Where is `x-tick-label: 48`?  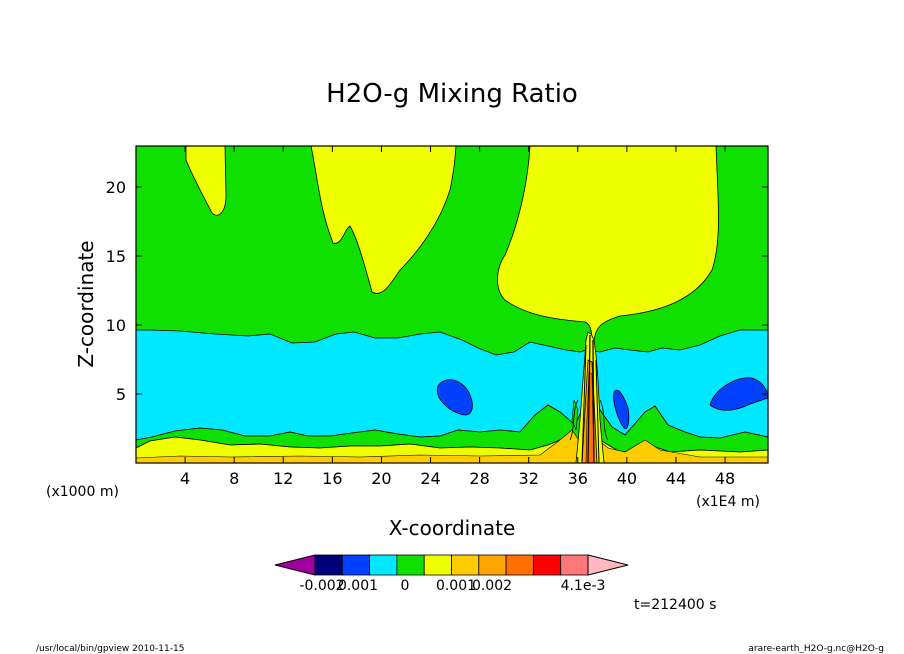 x-tick-label: 48 is located at coordinates (725, 478).